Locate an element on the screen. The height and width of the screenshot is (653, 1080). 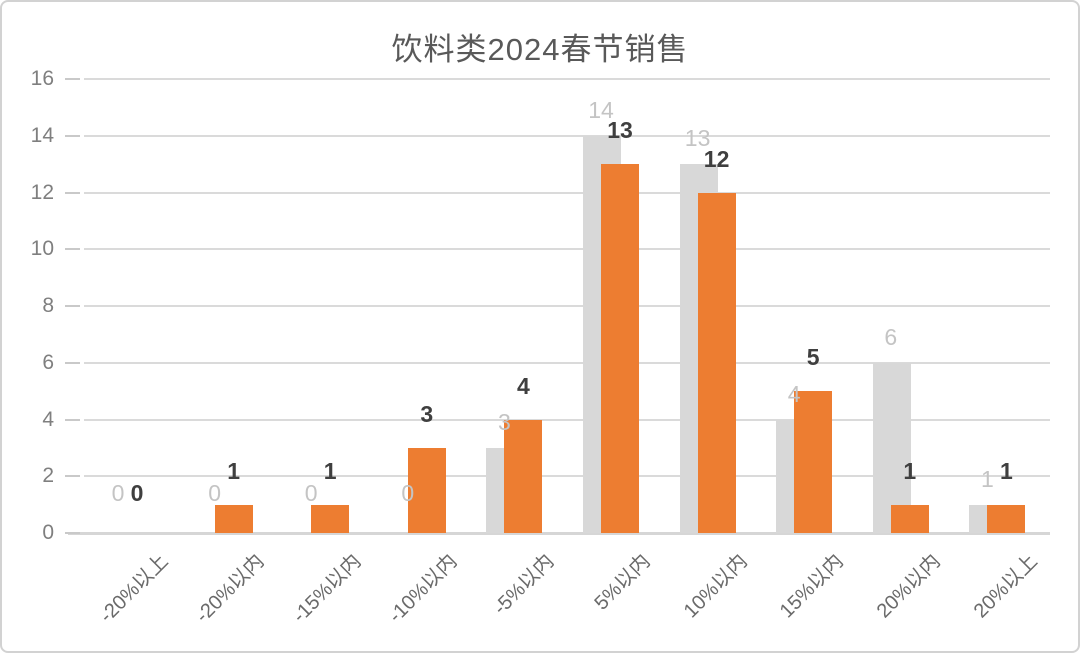
y-axis-tick-label: 12 is located at coordinates (42, 192).